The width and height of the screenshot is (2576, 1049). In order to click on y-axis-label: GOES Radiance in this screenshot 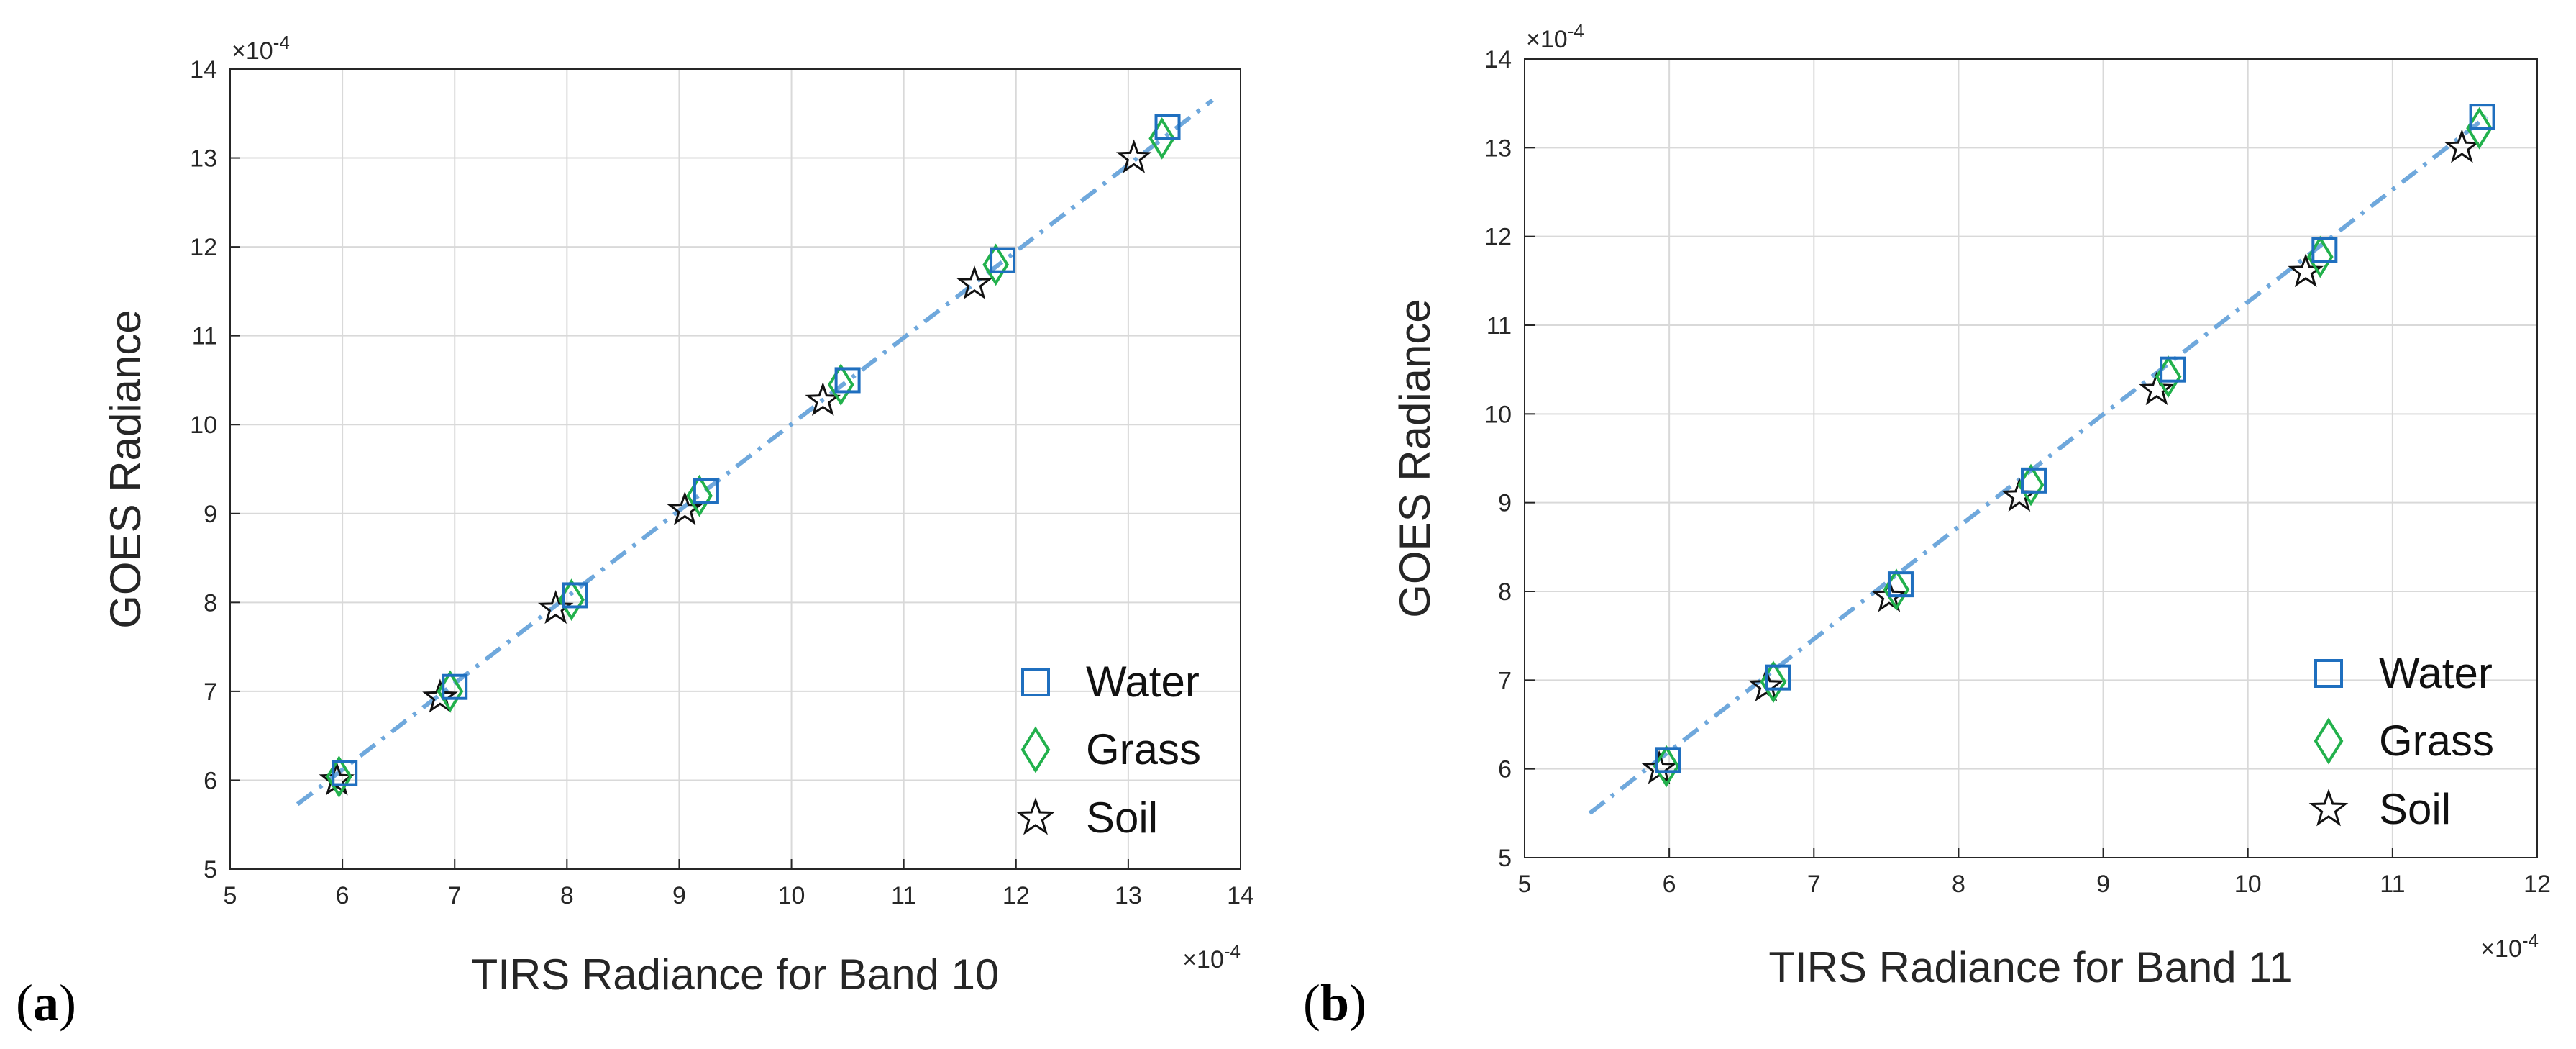, I will do `click(1415, 458)`.